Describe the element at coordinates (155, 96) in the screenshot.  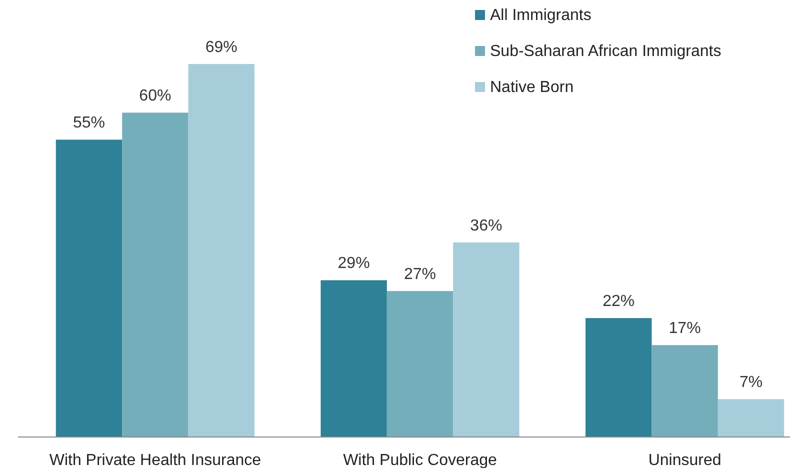
I see `data-label: 60%` at that location.